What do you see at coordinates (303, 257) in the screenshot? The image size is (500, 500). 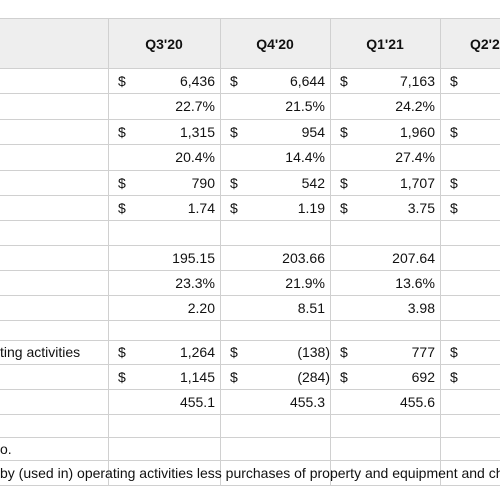 I see `cell-value: 203.66` at bounding box center [303, 257].